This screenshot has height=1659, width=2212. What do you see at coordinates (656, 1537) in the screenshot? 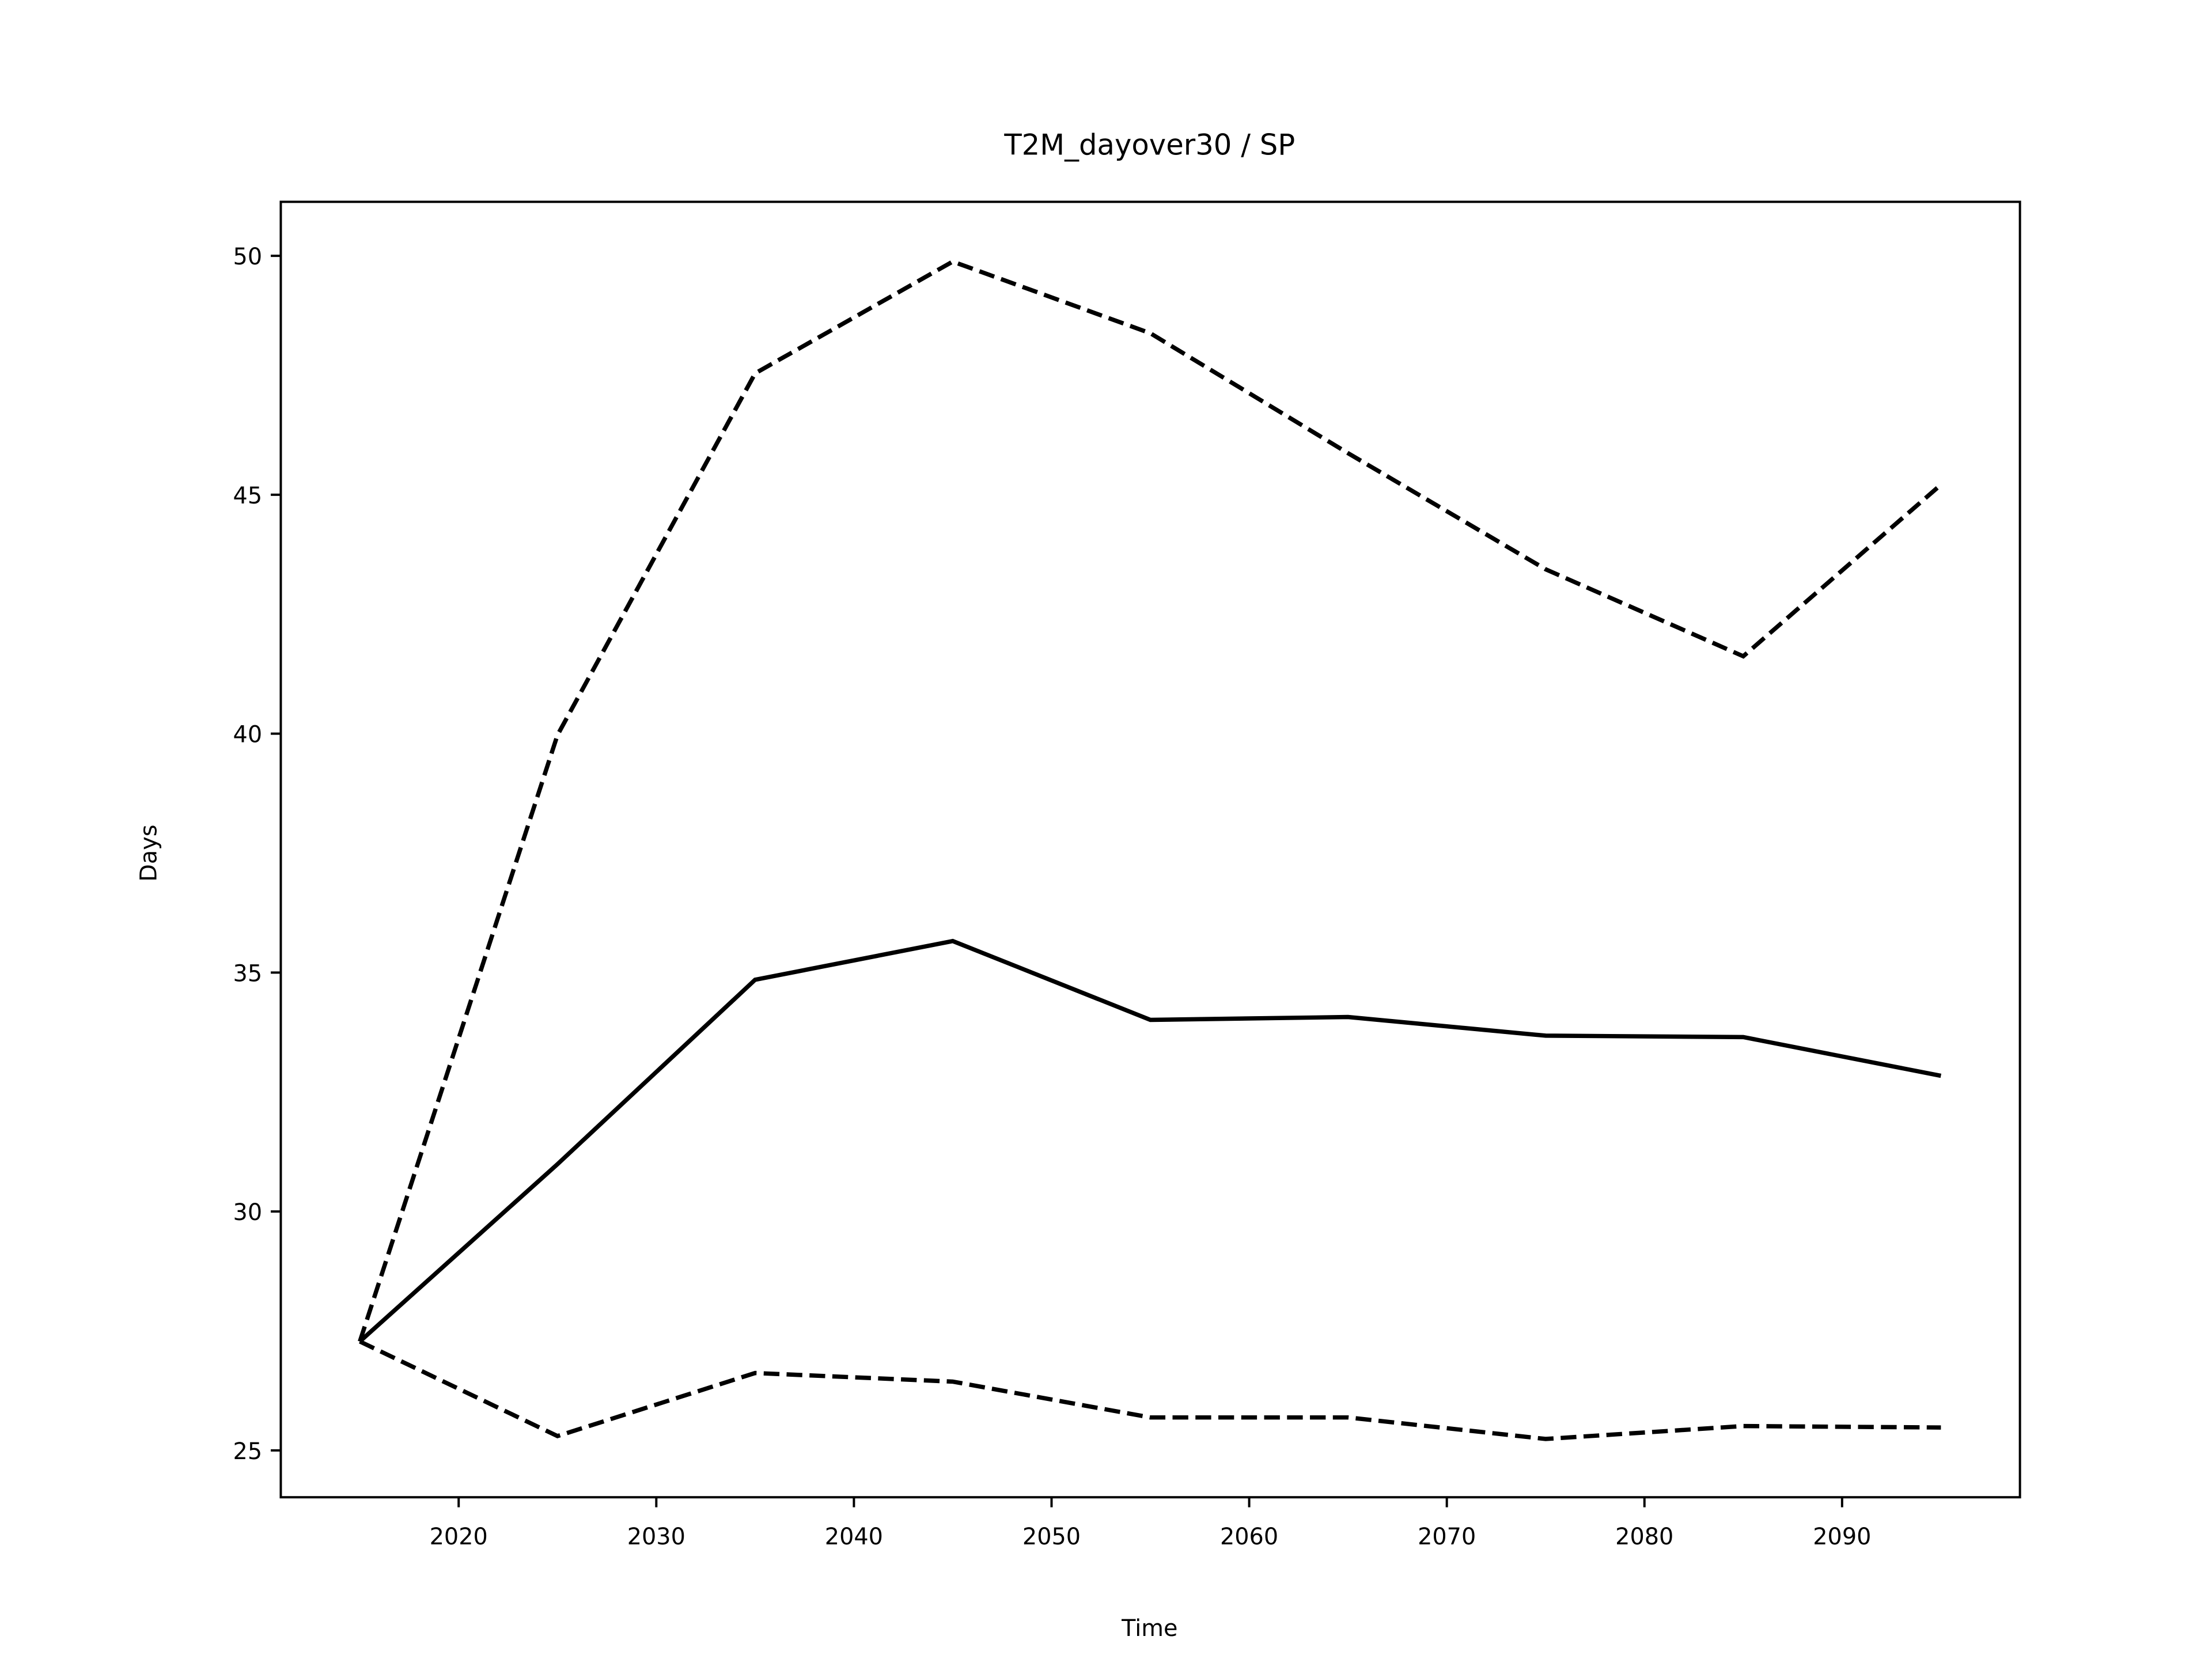
I see `x-tick-label: 2030` at bounding box center [656, 1537].